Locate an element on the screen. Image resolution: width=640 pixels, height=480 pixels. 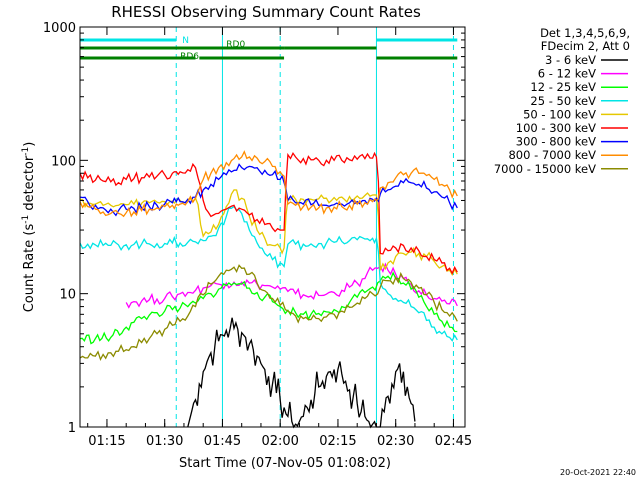
x-tick-label: 01:30 is located at coordinates (164, 441).